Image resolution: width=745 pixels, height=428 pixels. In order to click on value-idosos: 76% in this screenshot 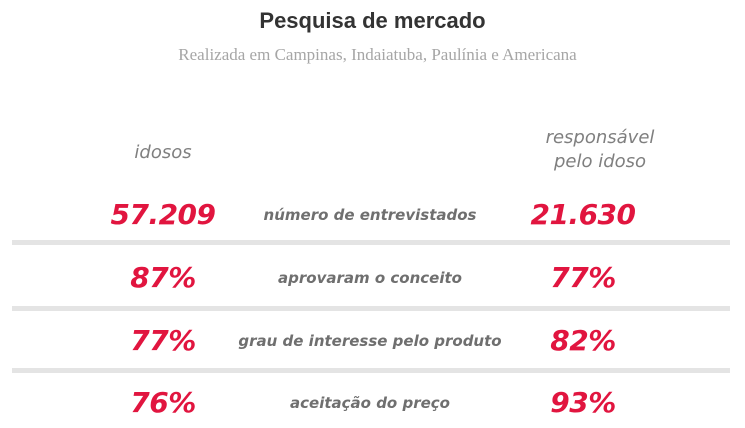, I will do `click(163, 402)`.